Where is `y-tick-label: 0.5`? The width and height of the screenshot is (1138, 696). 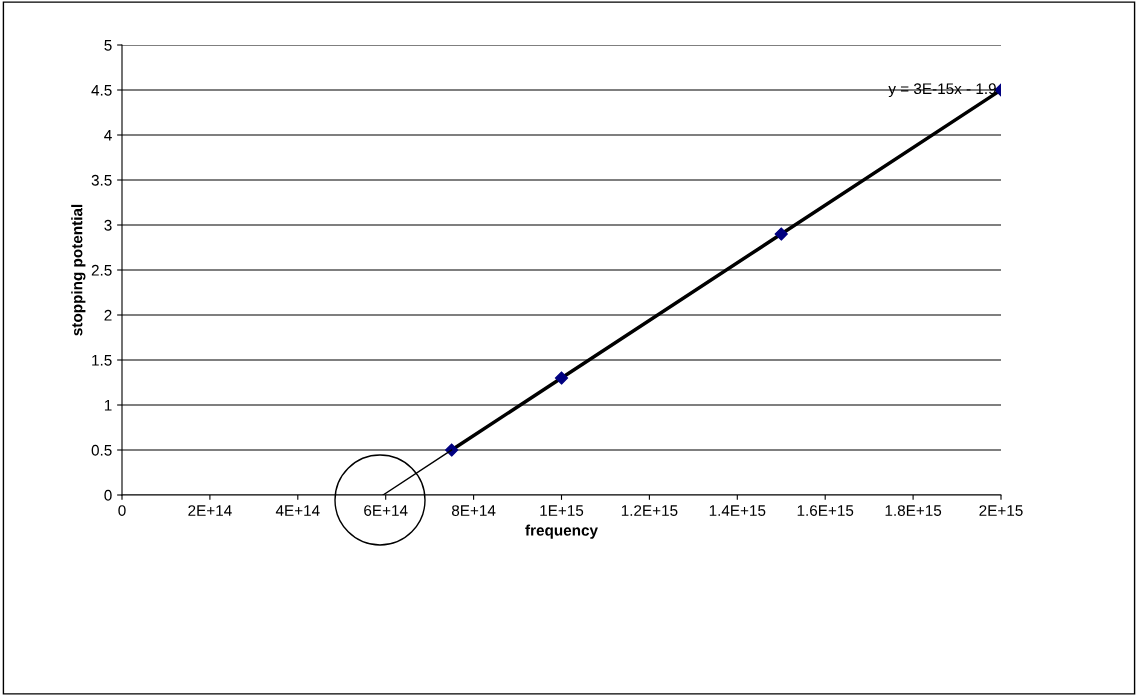
y-tick-label: 0.5 is located at coordinates (101, 450).